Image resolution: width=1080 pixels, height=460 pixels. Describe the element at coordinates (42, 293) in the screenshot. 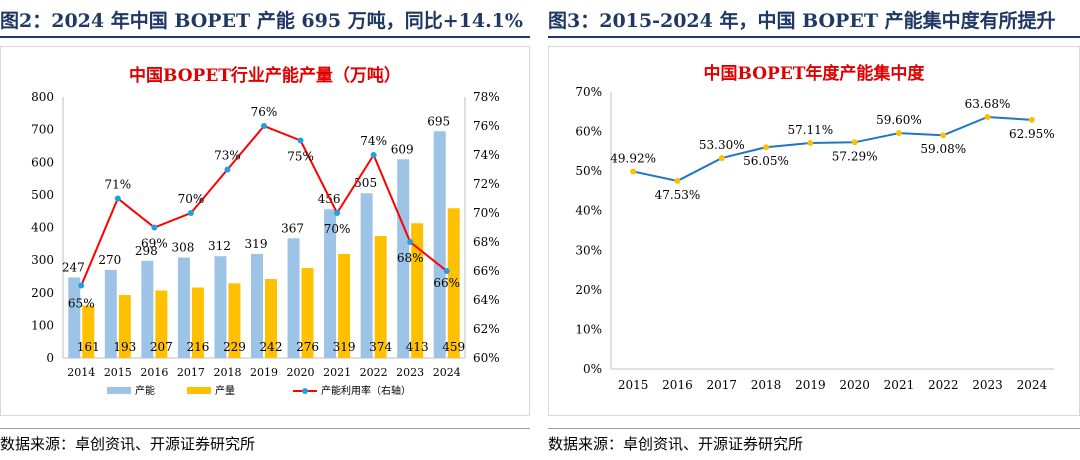

I see `y-left-tick-label: 200` at that location.